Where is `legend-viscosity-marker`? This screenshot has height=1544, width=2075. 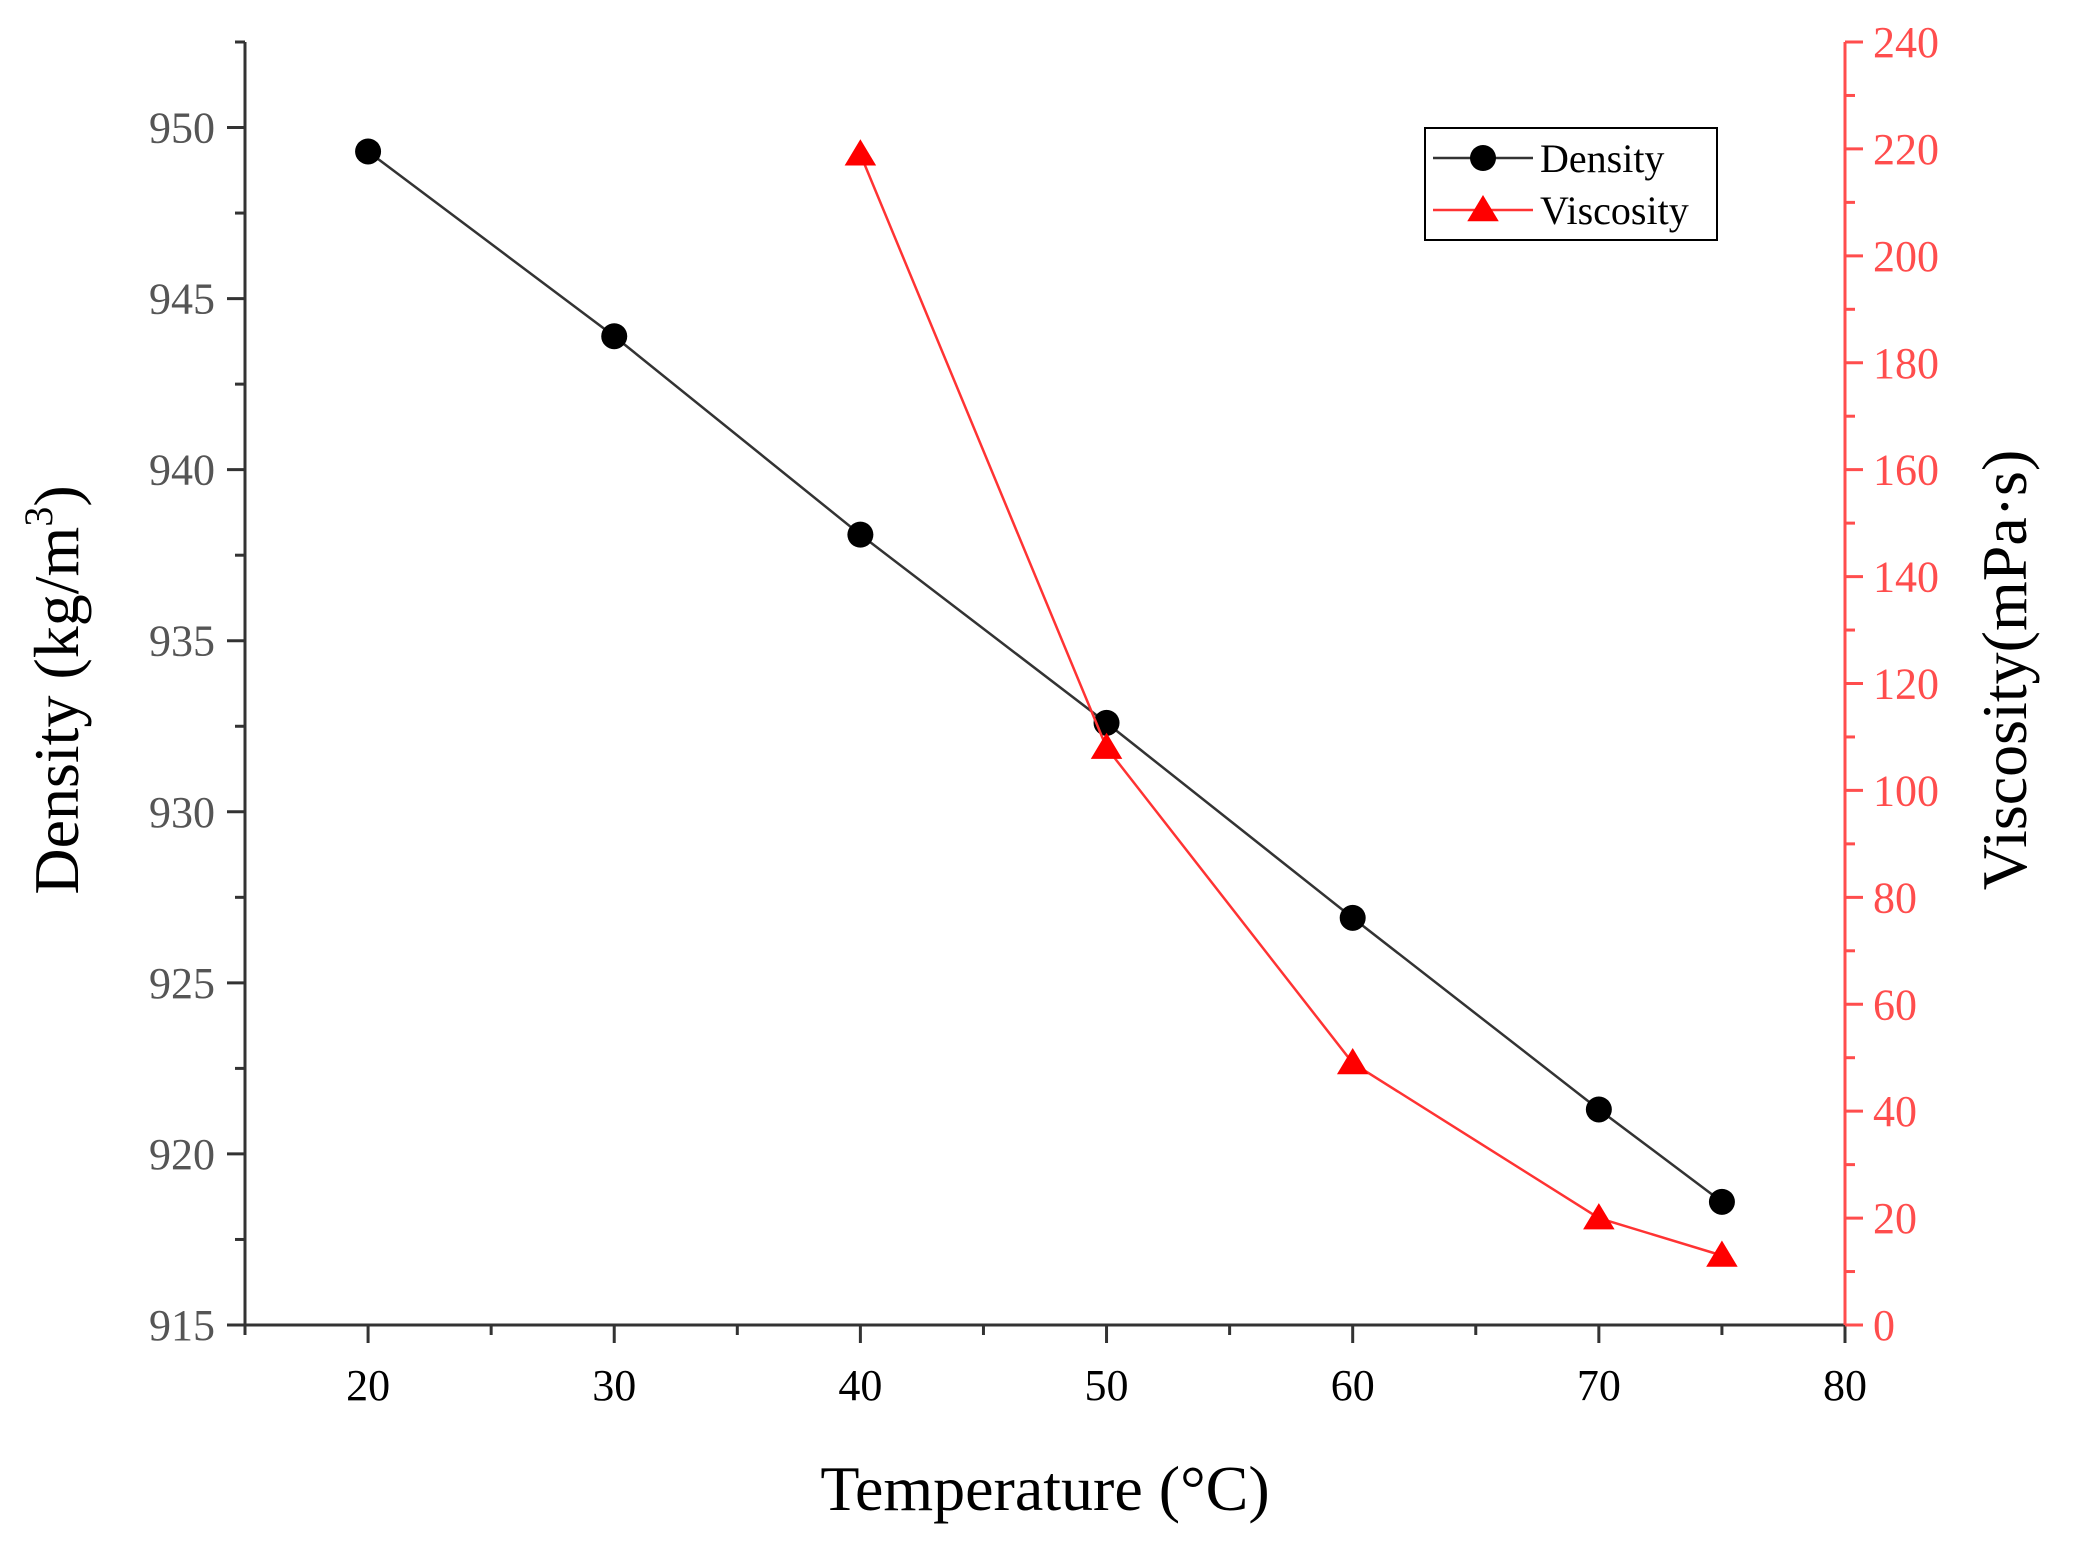 legend-viscosity-marker is located at coordinates (1483, 208).